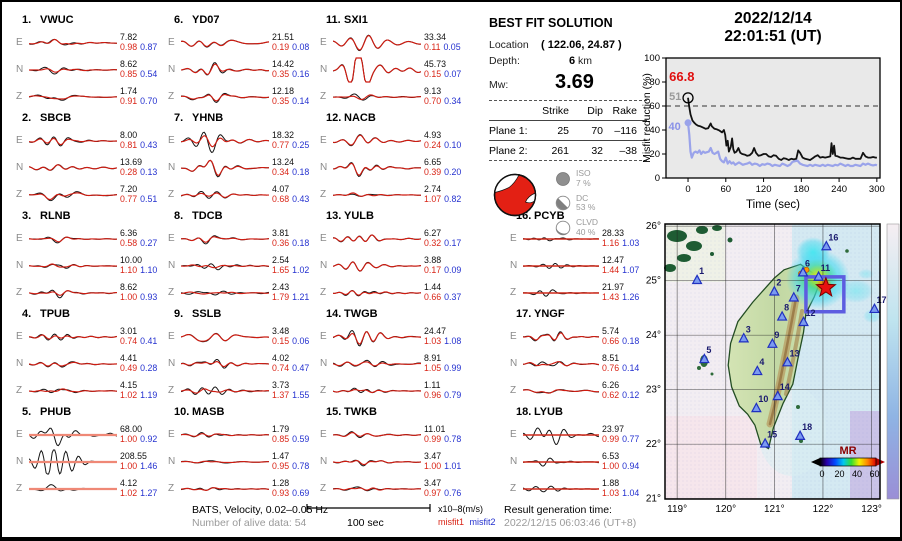 The width and height of the screenshot is (902, 541). I want to click on misfit-values: 1.05 0.99, so click(447, 368).